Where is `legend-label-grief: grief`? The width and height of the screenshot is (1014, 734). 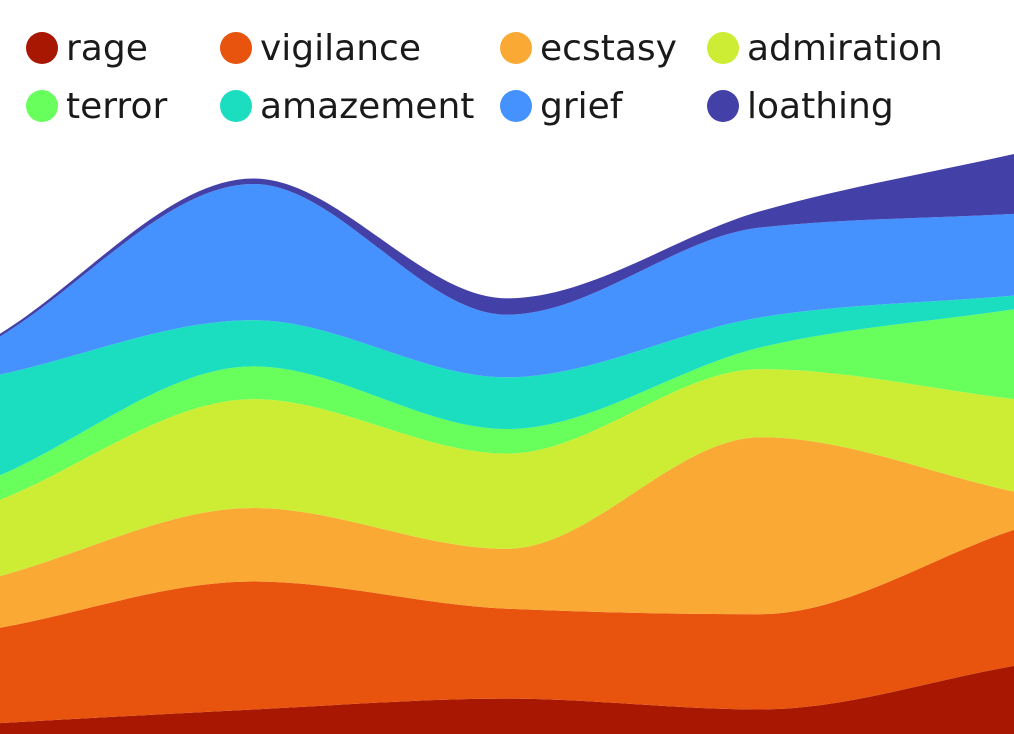 legend-label-grief: grief is located at coordinates (582, 106).